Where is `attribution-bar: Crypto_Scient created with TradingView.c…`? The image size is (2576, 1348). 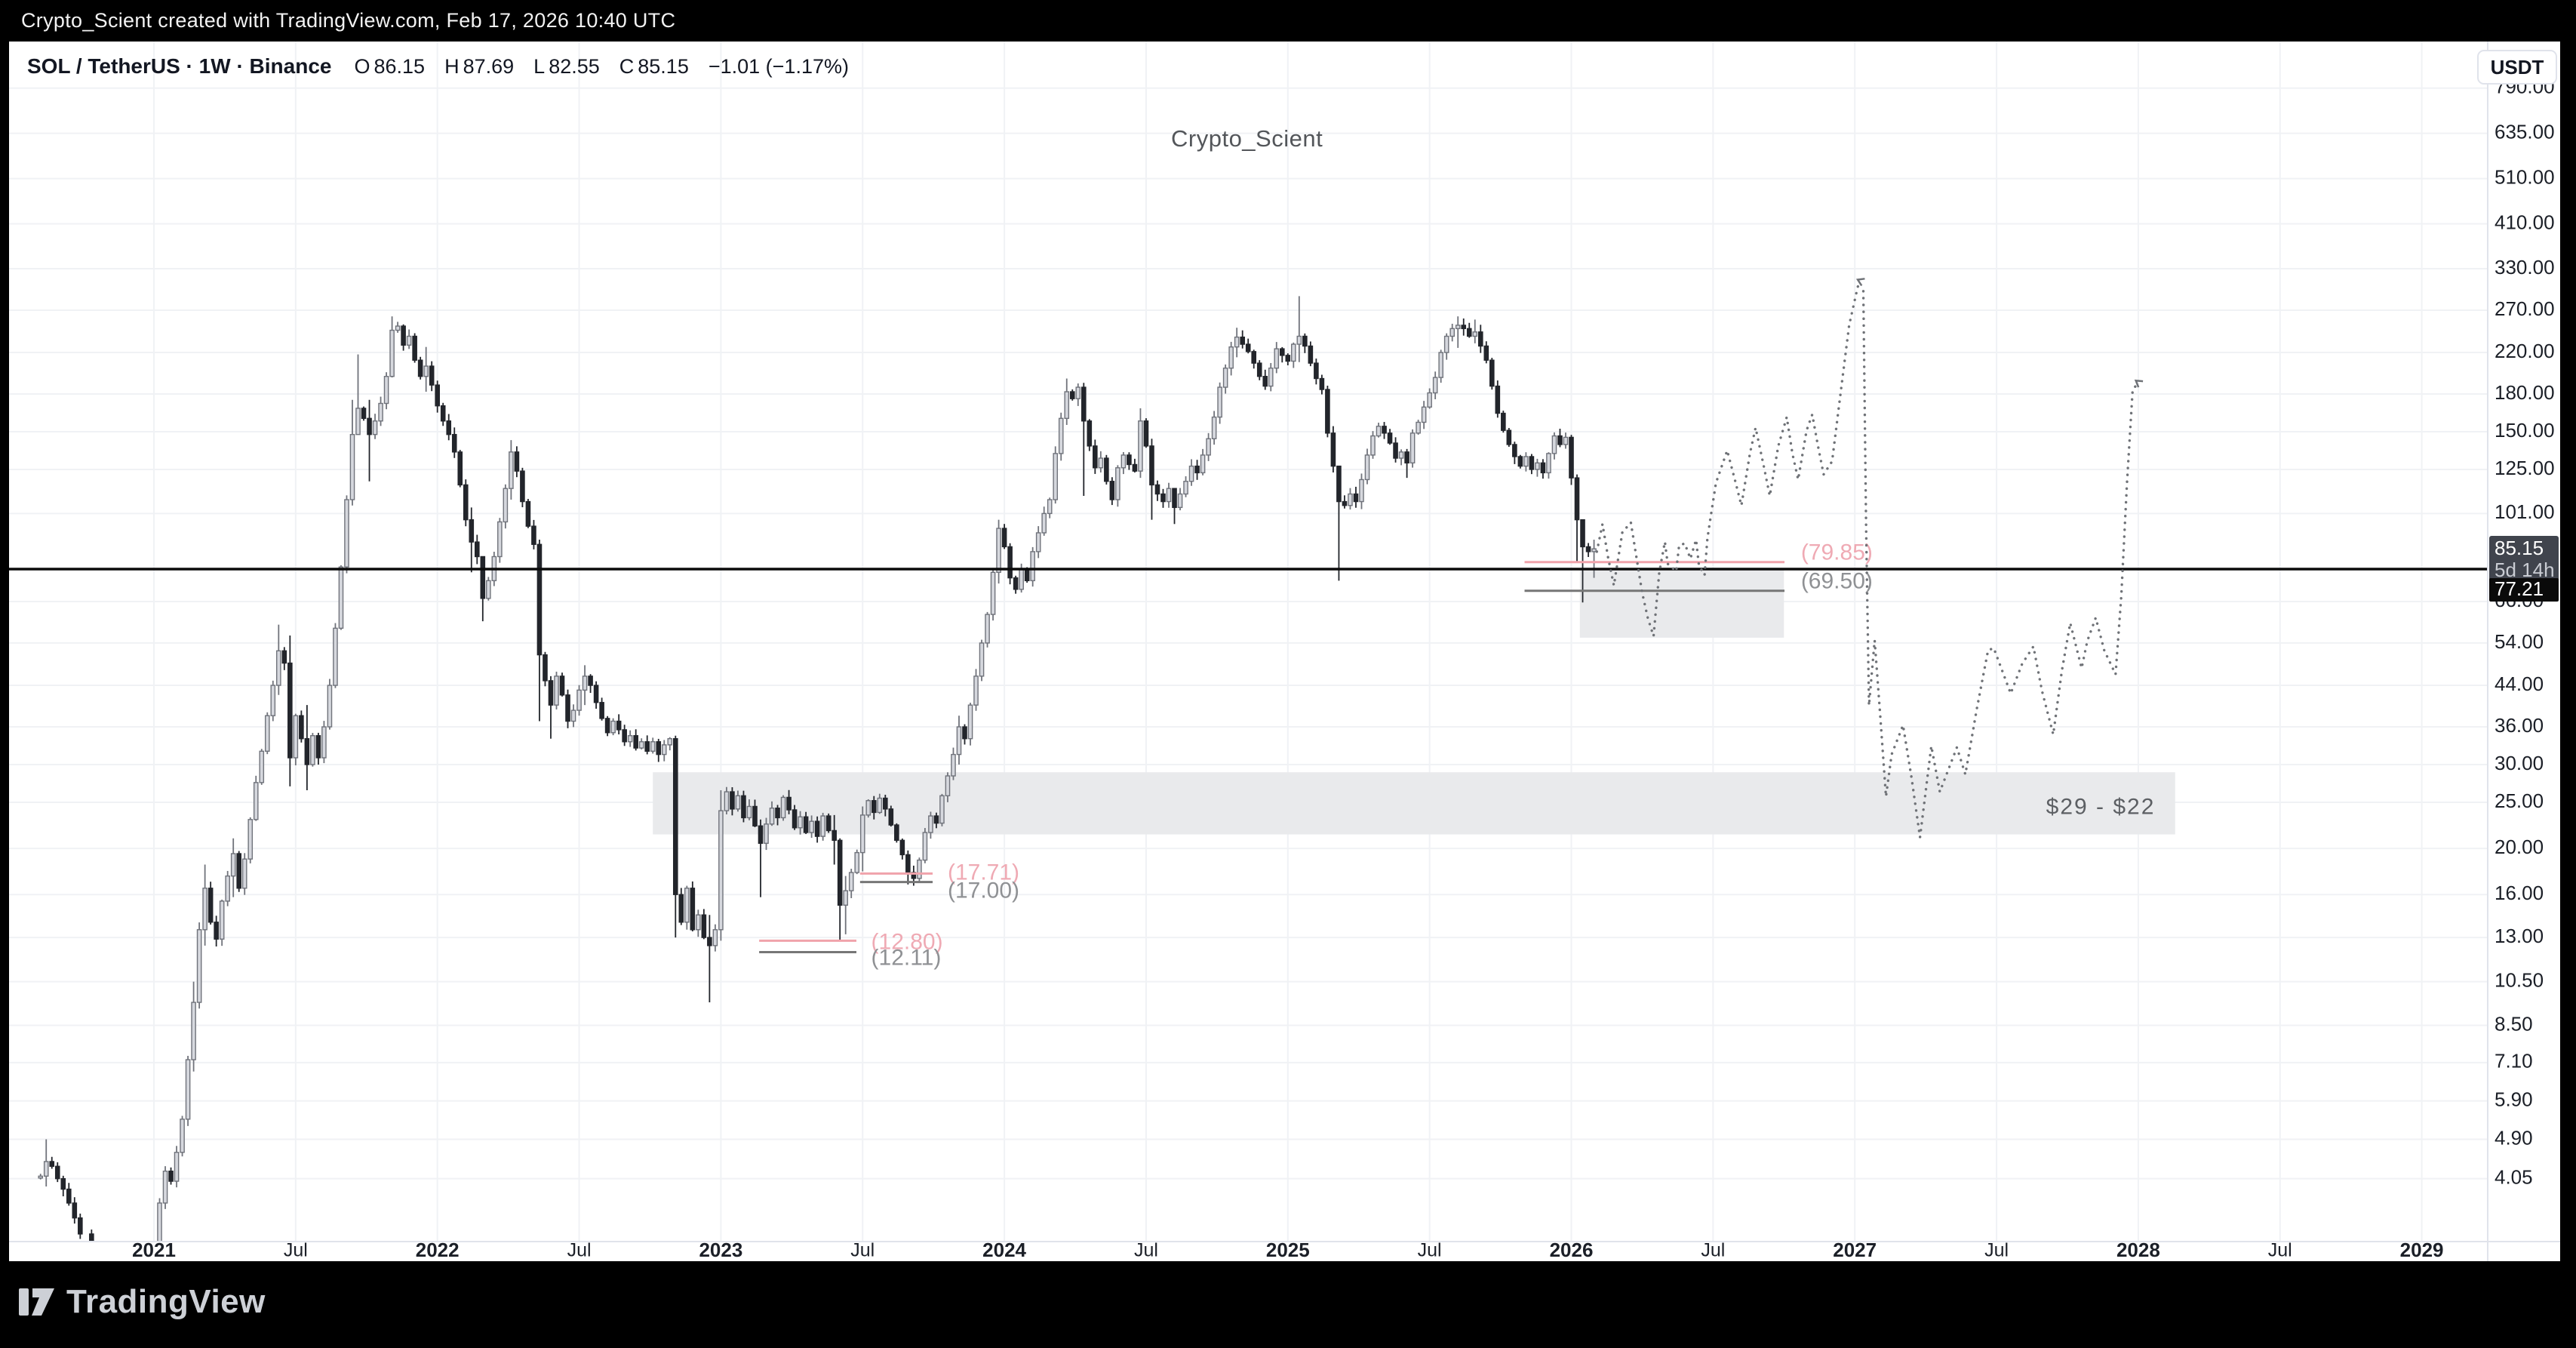
attribution-bar: Crypto_Scient created with TradingView.c… is located at coordinates (1288, 21).